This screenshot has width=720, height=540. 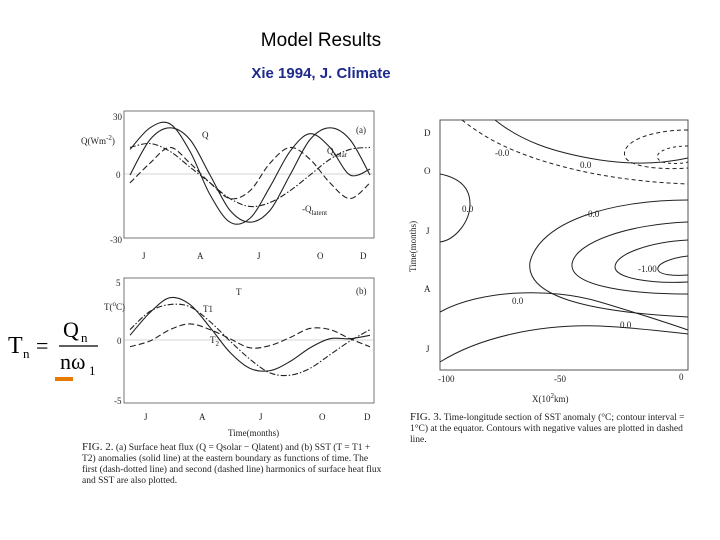 I want to click on fig2b-frame, so click(x=249, y=340).